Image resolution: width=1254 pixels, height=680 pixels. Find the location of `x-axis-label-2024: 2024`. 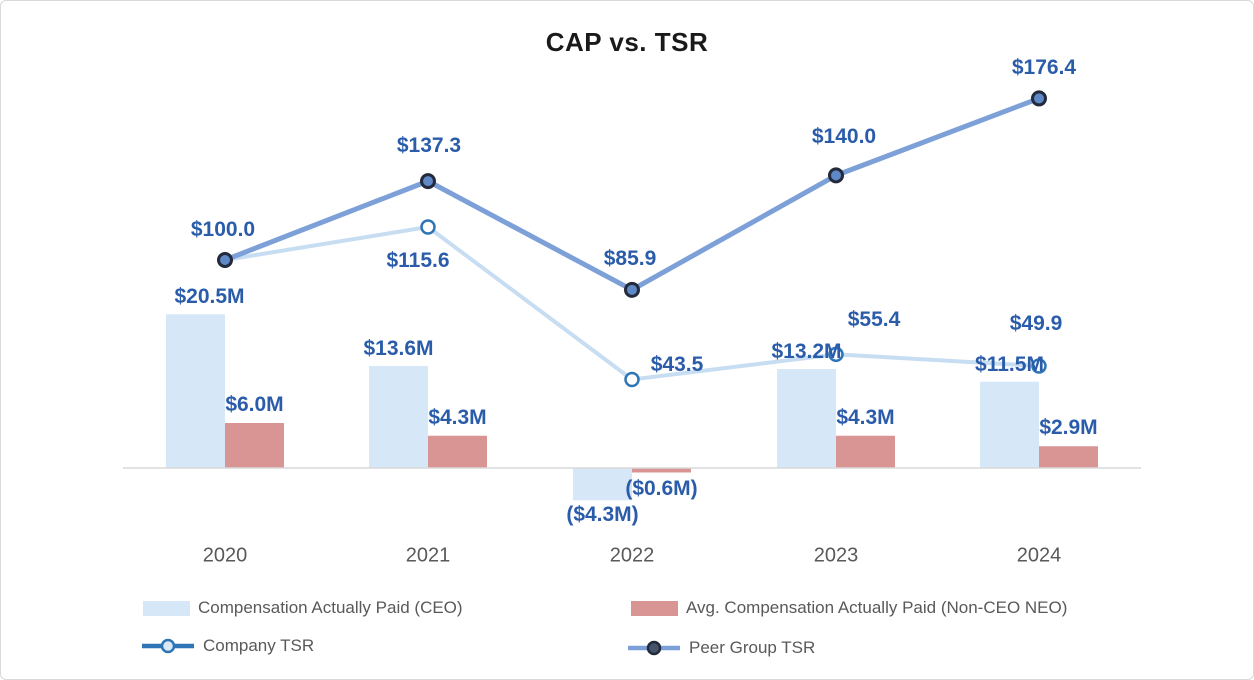

x-axis-label-2024: 2024 is located at coordinates (1039, 555).